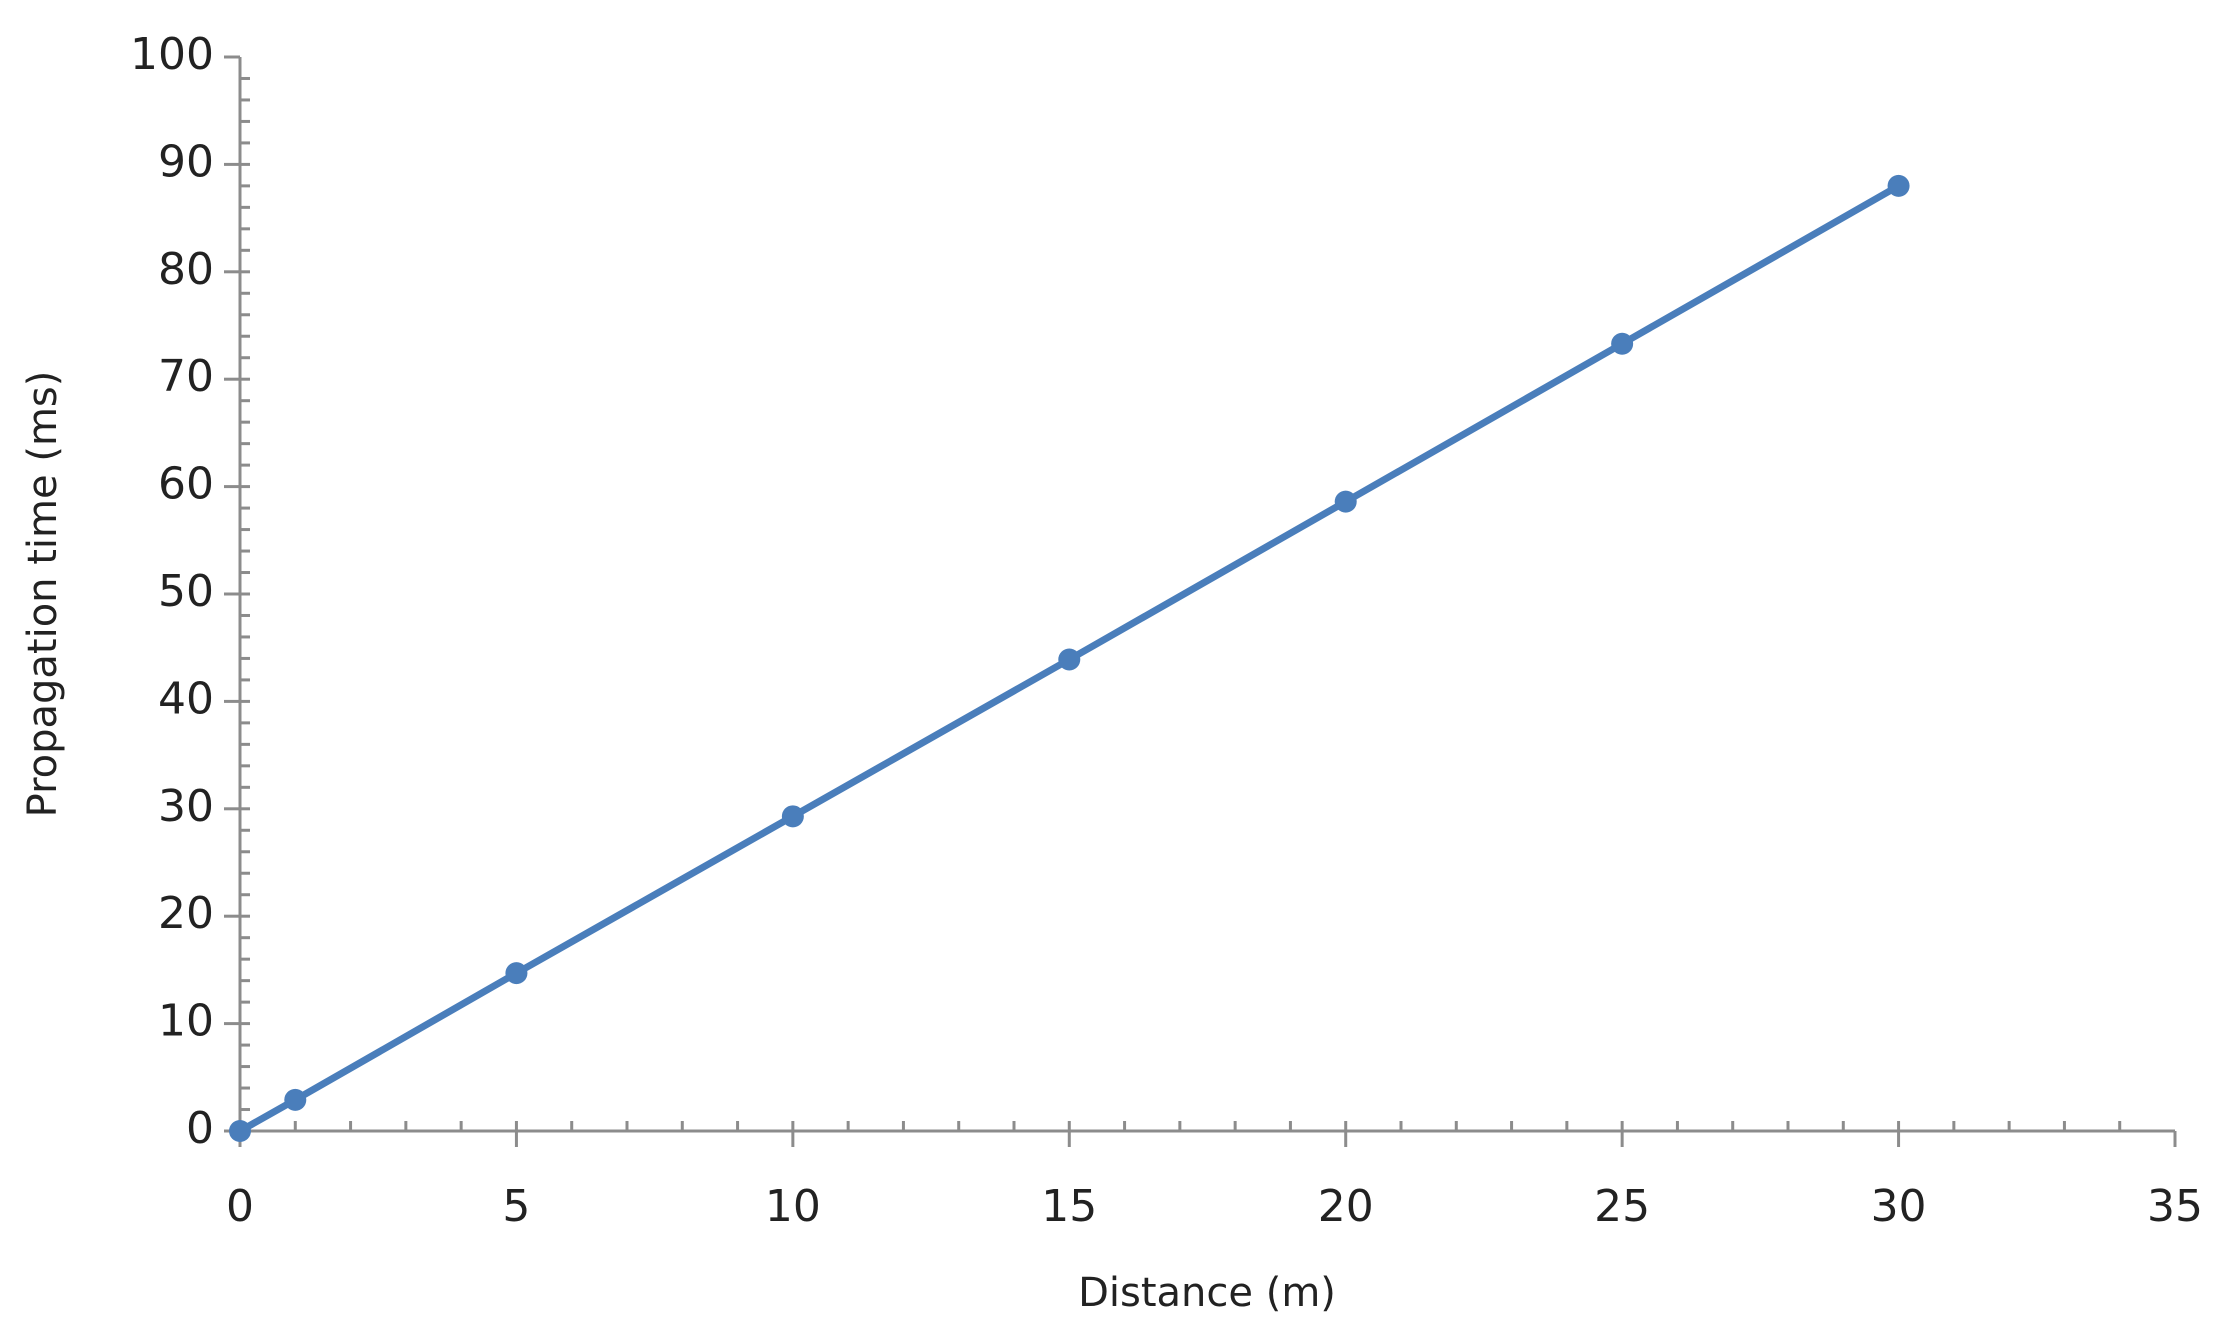 Image resolution: width=2223 pixels, height=1338 pixels. Describe the element at coordinates (186, 591) in the screenshot. I see `y-tick-label: 50` at that location.